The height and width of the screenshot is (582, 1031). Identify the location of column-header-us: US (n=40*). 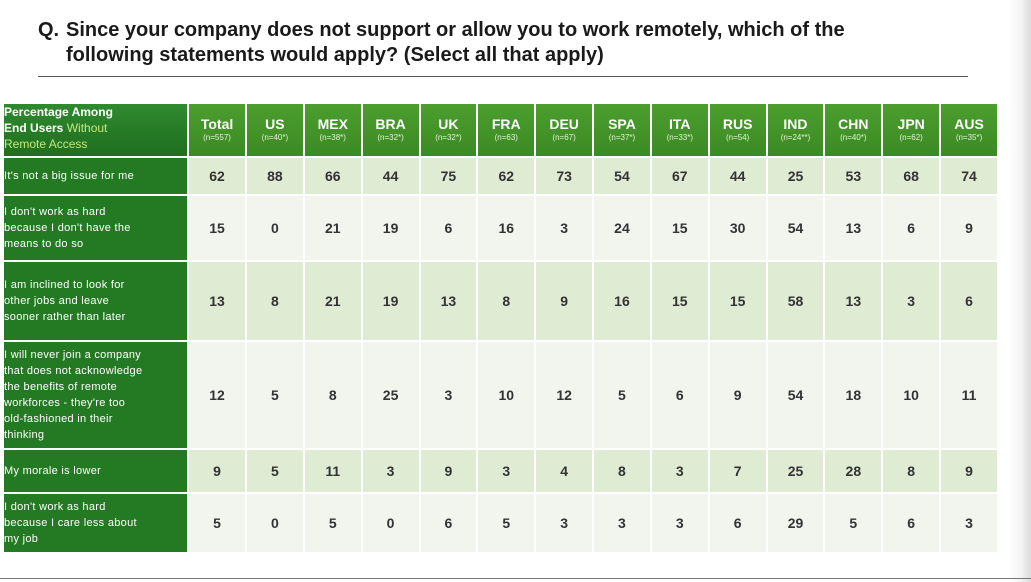
(274, 130).